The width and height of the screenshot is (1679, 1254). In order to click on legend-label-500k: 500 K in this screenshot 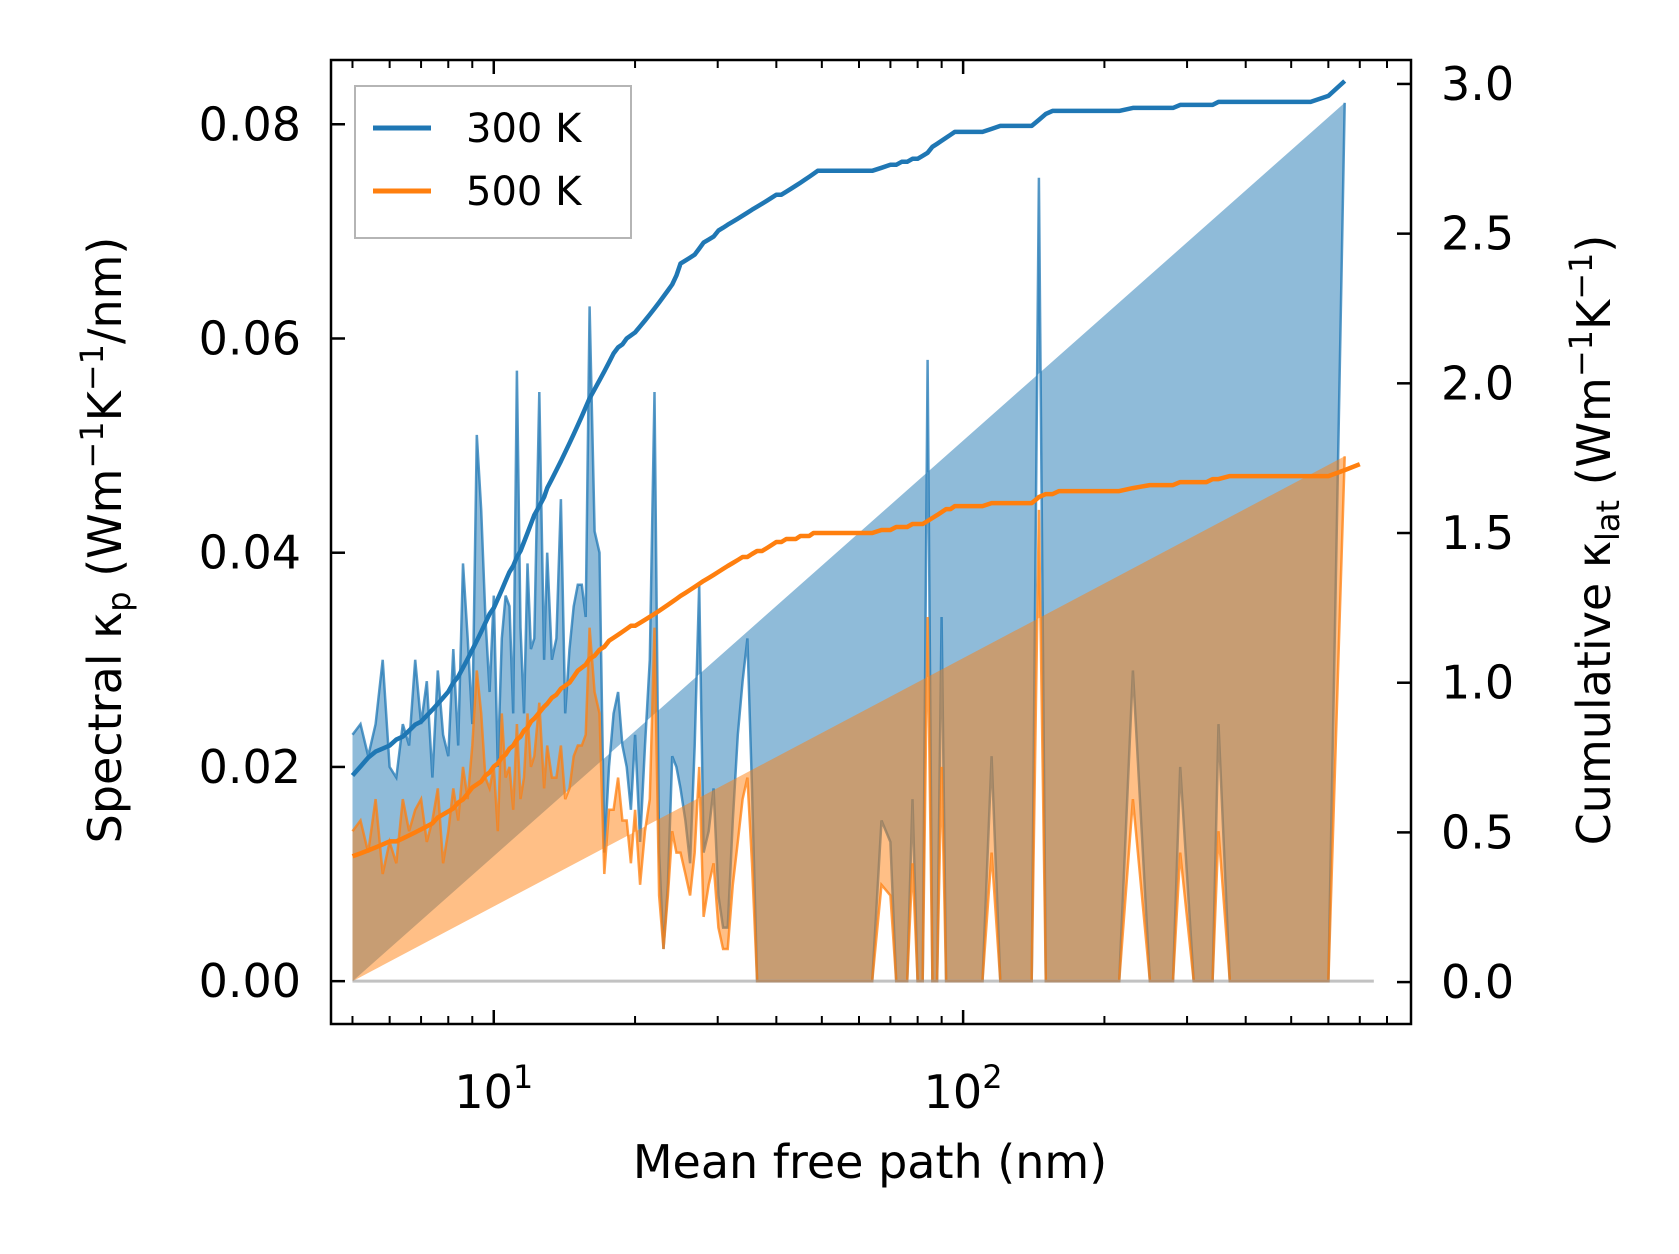, I will do `click(524, 192)`.